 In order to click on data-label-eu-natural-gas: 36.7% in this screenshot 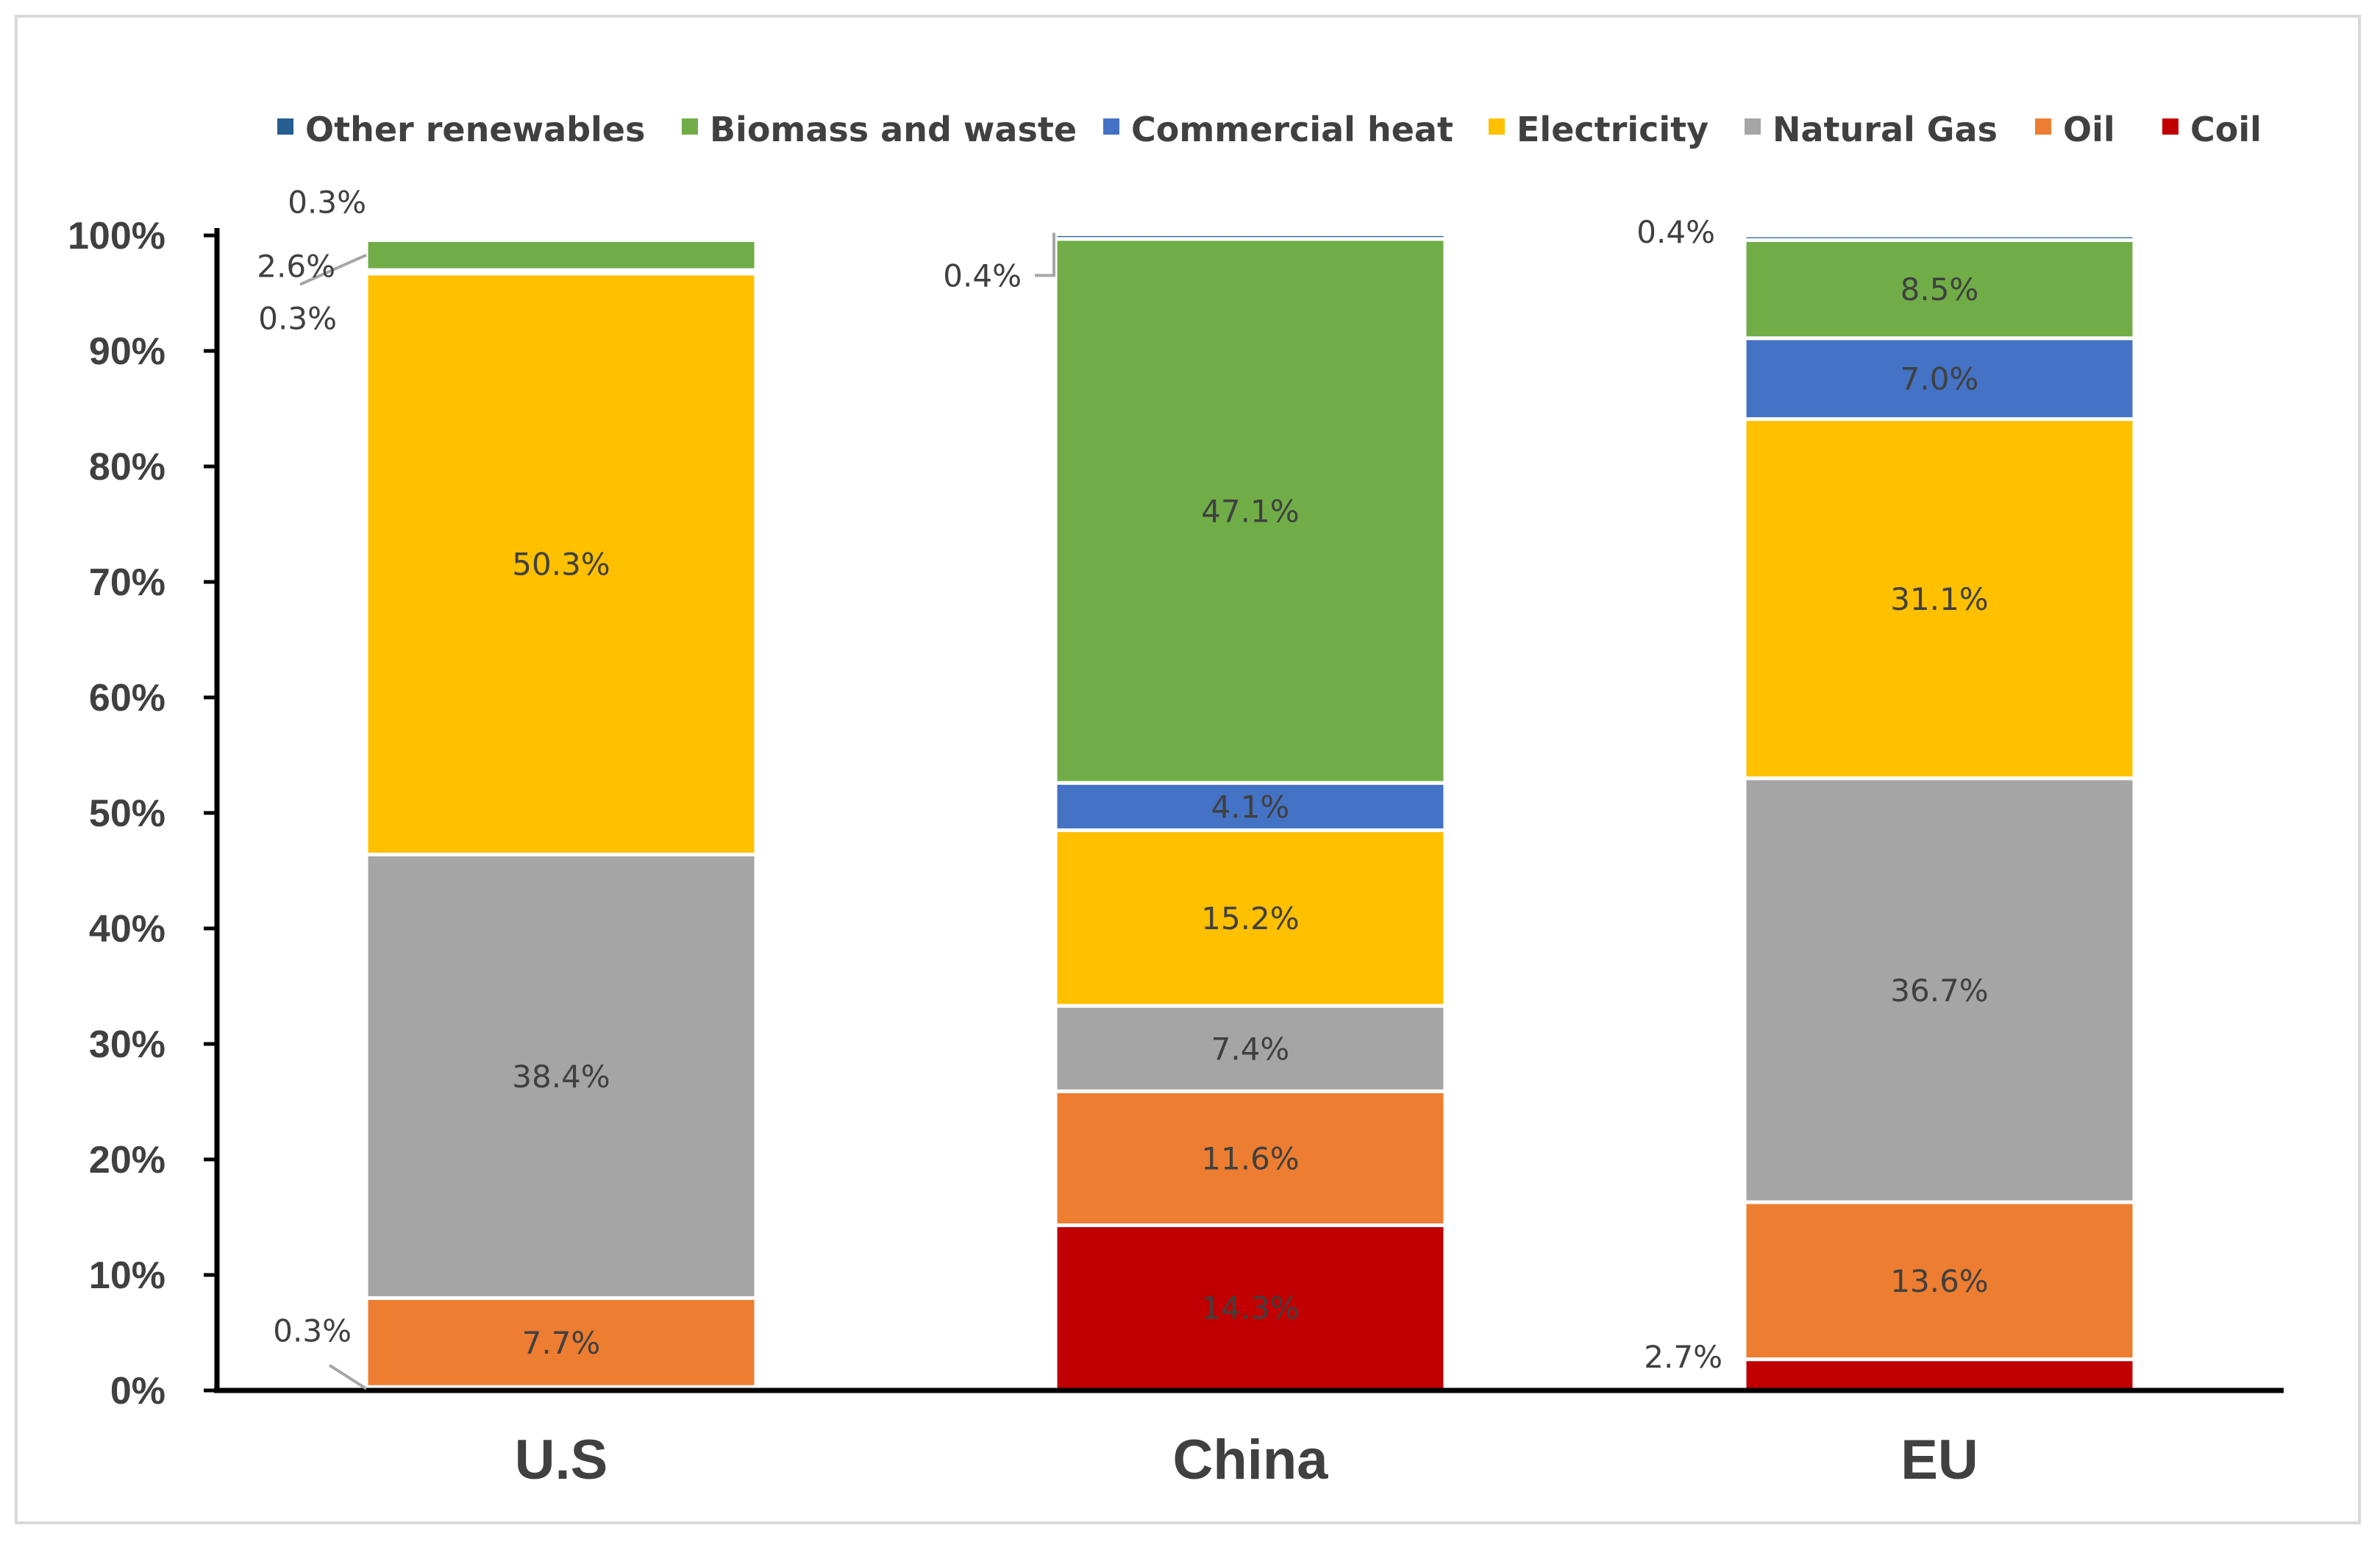, I will do `click(1939, 991)`.